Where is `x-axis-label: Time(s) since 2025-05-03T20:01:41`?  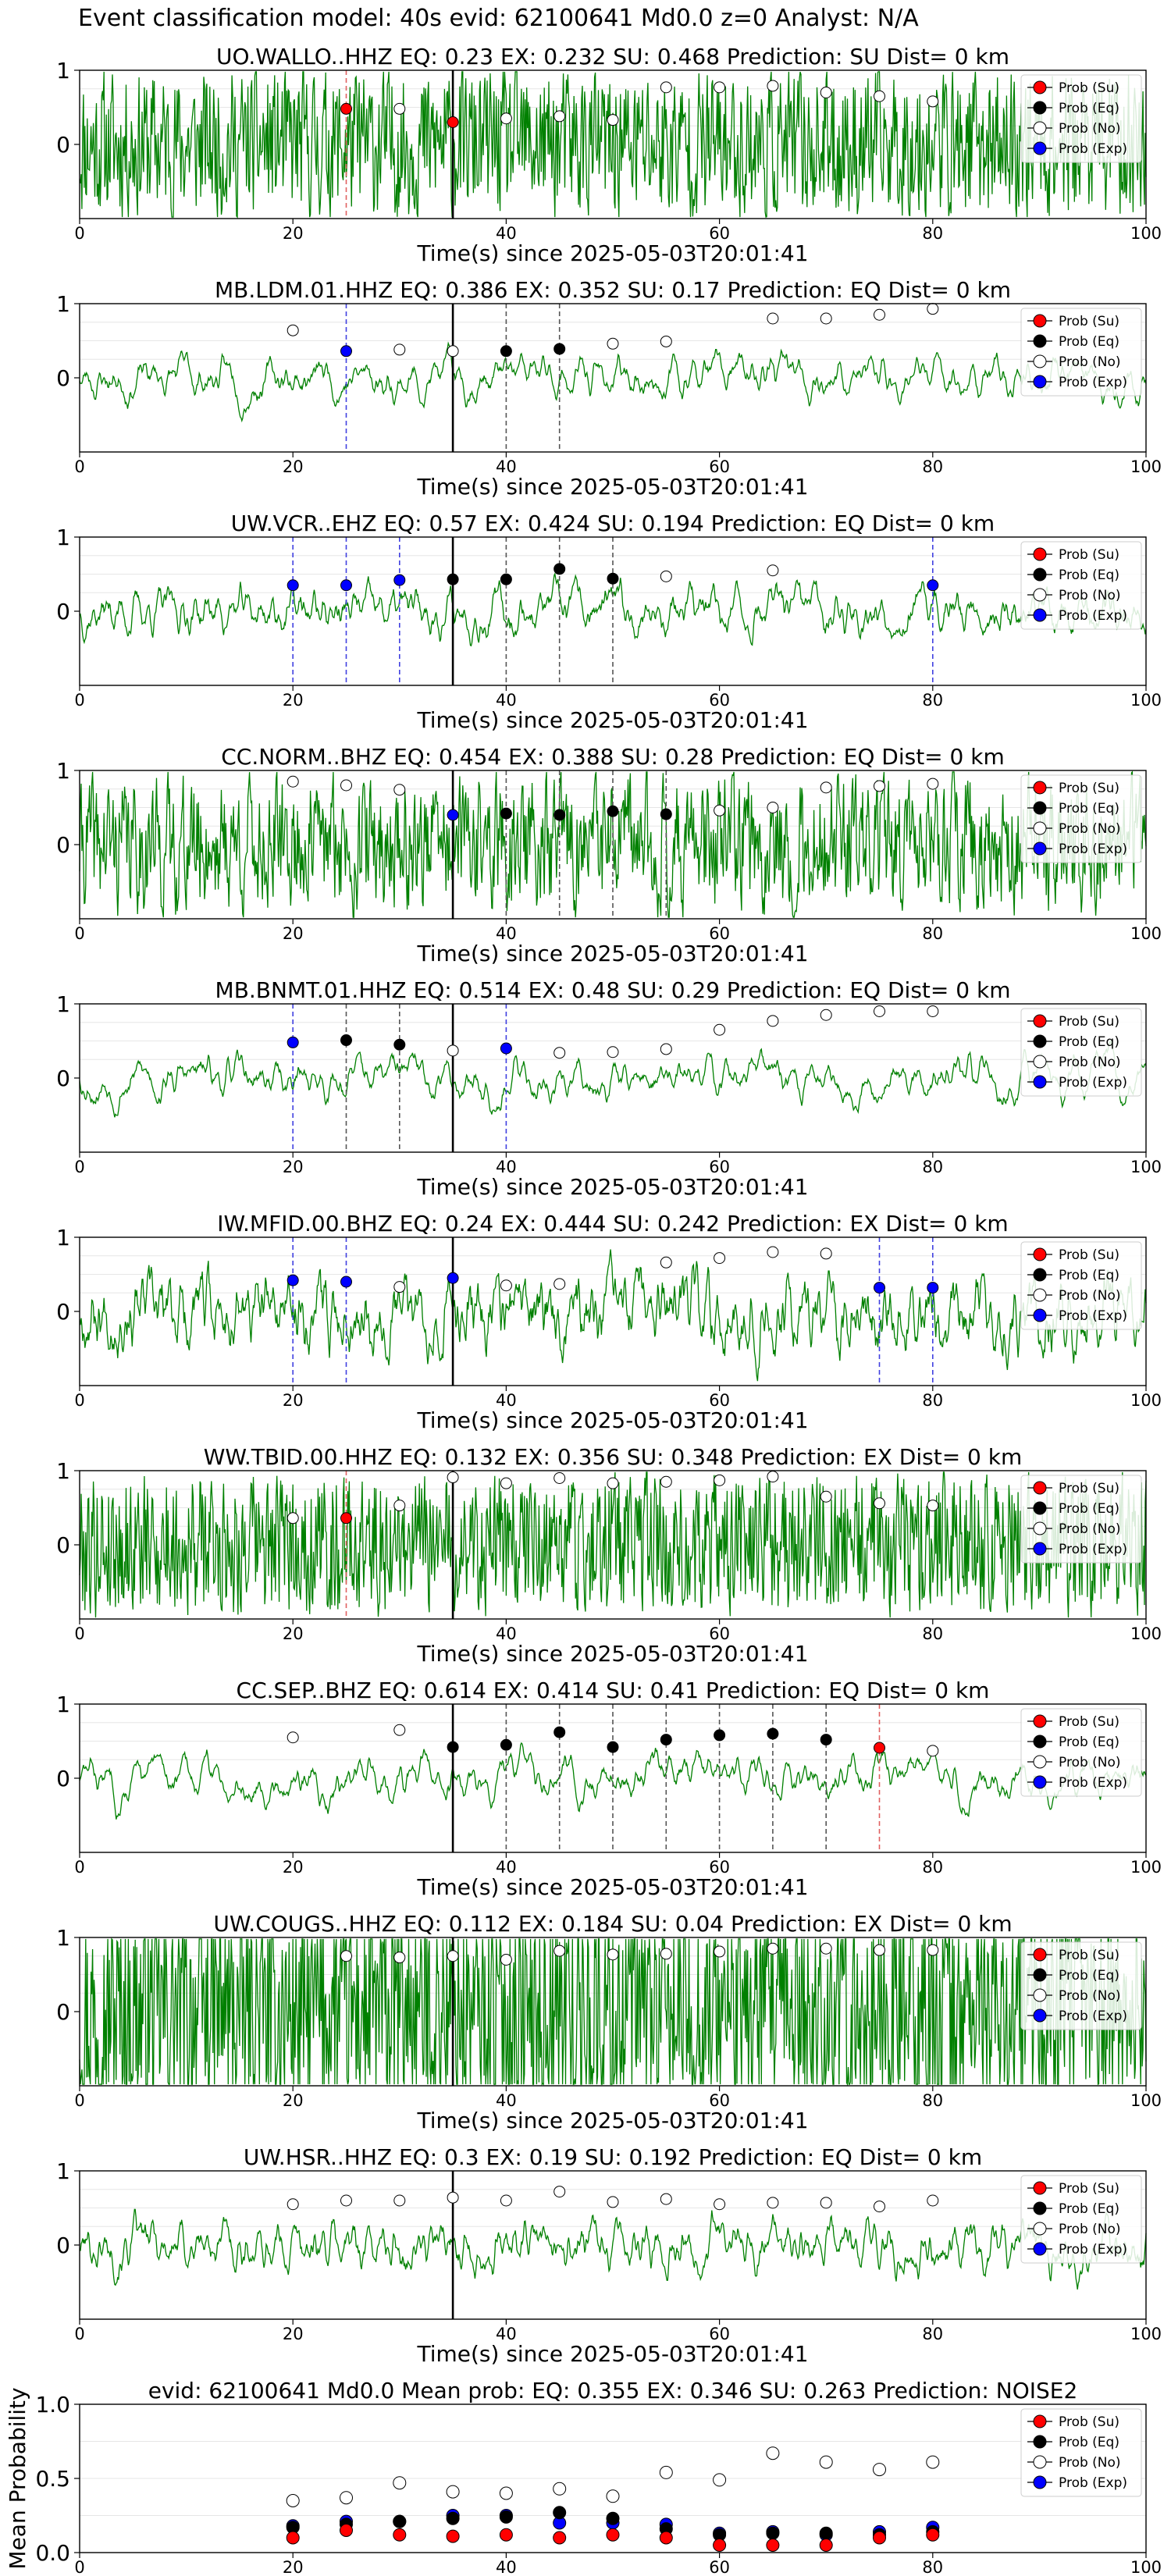
x-axis-label: Time(s) since 2025-05-03T20:01:41 is located at coordinates (612, 253).